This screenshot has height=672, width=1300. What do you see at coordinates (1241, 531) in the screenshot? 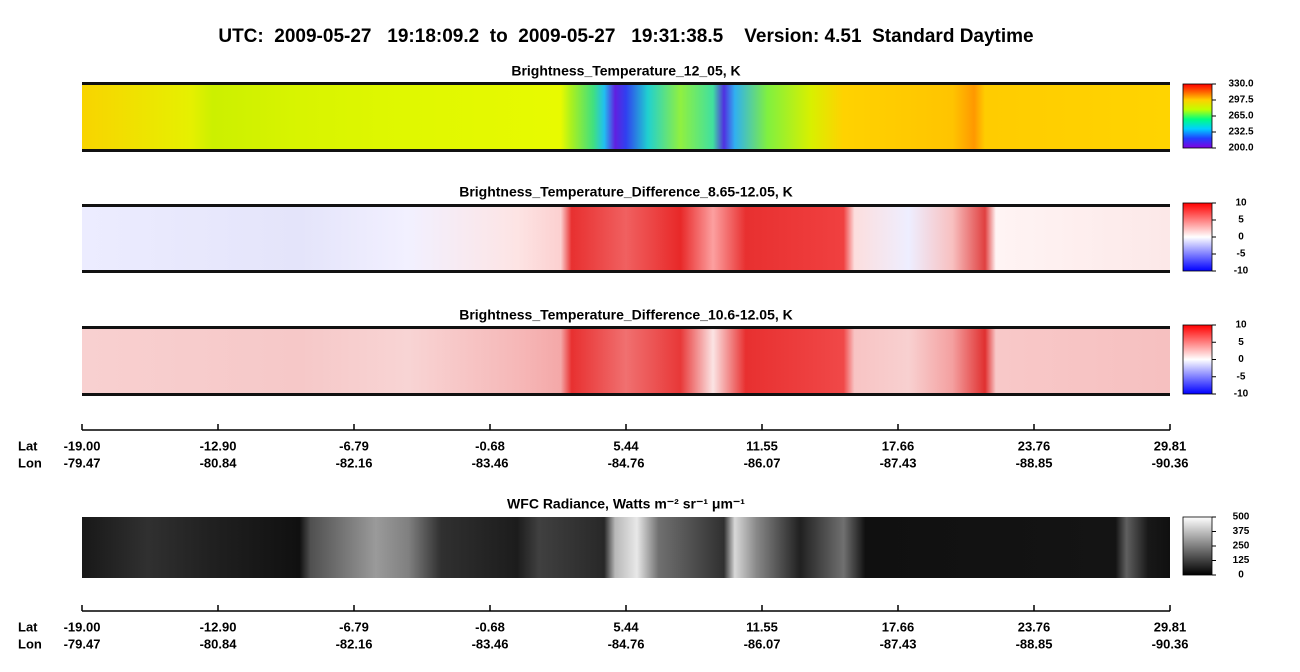
I see `colorbar-tick-label: 375` at bounding box center [1241, 531].